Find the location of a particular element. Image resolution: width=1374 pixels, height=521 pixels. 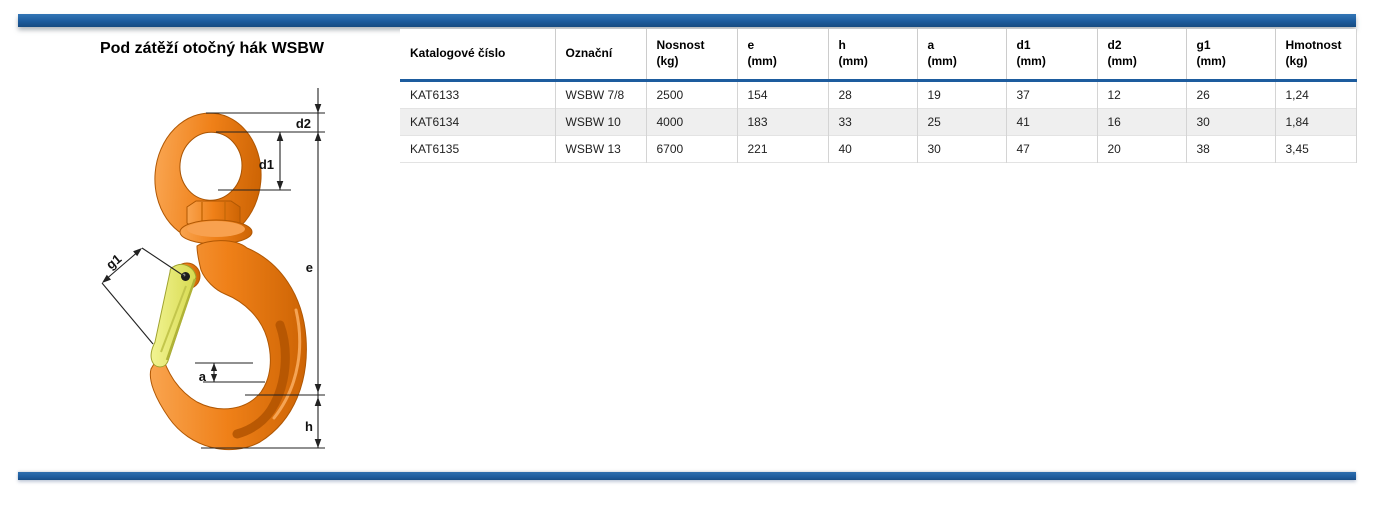

column-header-2: Nosnost (kg) is located at coordinates (691, 55).